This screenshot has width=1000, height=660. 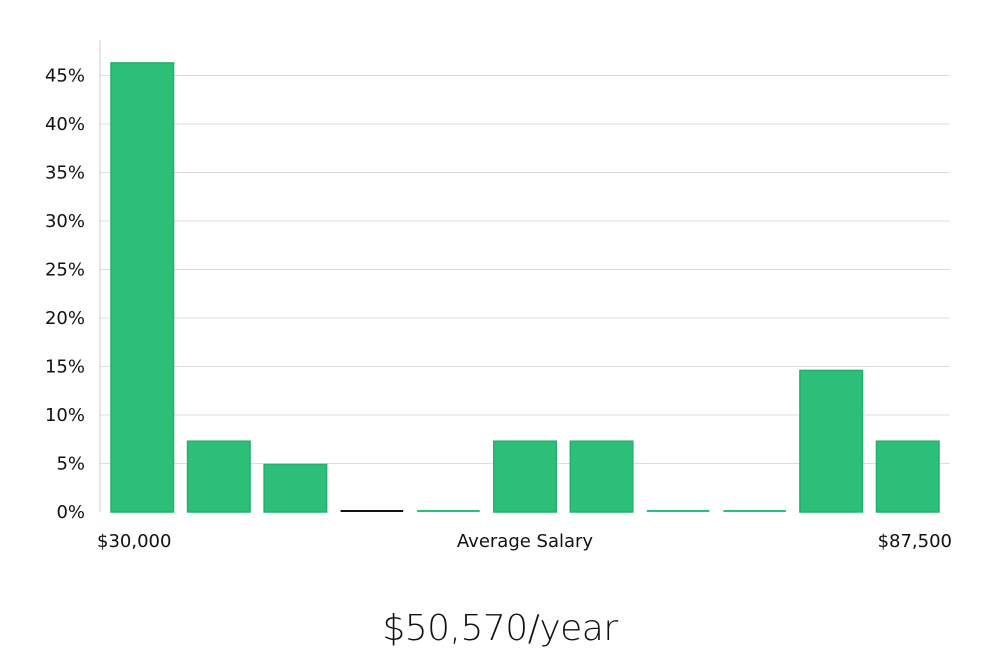 I want to click on y-tick-label: 15%, so click(x=65, y=367).